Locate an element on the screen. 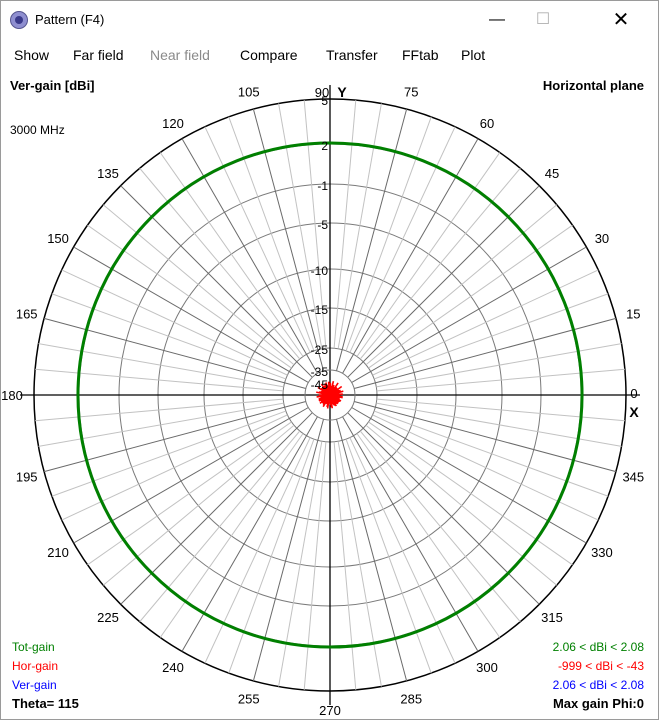 This screenshot has height=720, width=659. angle-tick-label: 120 is located at coordinates (173, 123).